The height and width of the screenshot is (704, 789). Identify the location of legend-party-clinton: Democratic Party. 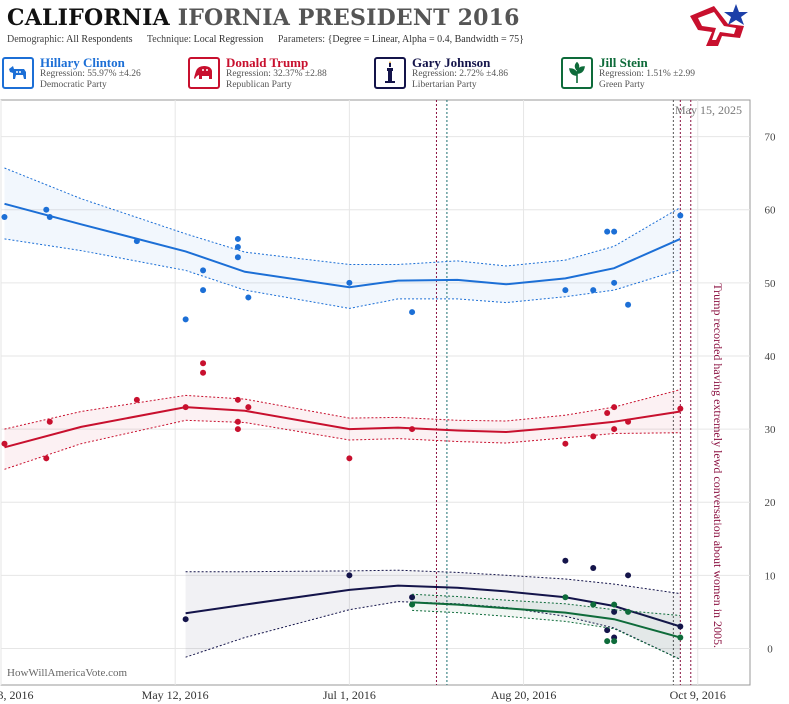
(73, 85).